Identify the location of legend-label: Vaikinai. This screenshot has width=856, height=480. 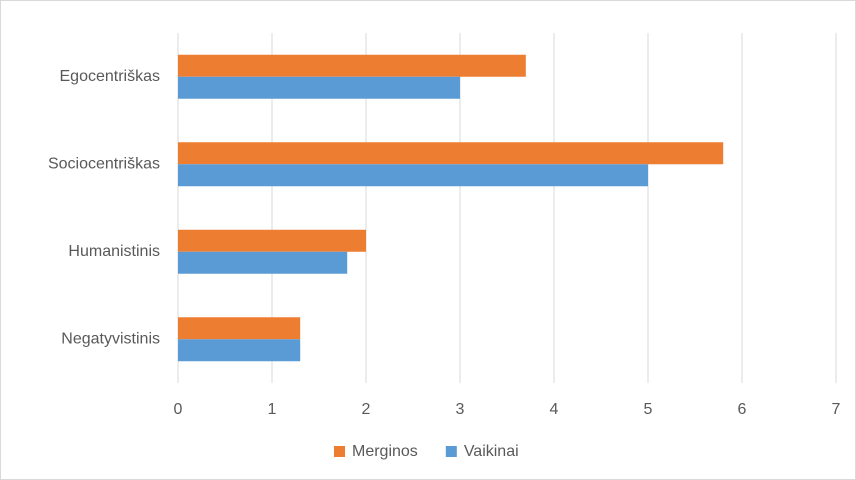
(491, 451).